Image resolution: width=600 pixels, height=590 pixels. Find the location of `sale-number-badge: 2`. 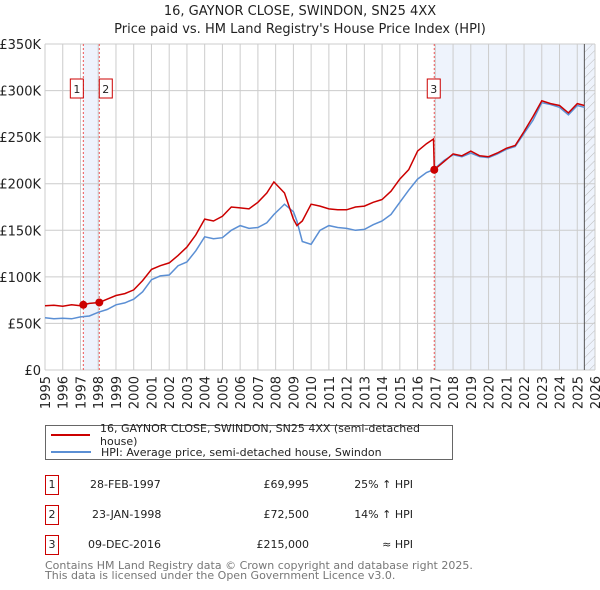

sale-number-badge: 2 is located at coordinates (52, 515).